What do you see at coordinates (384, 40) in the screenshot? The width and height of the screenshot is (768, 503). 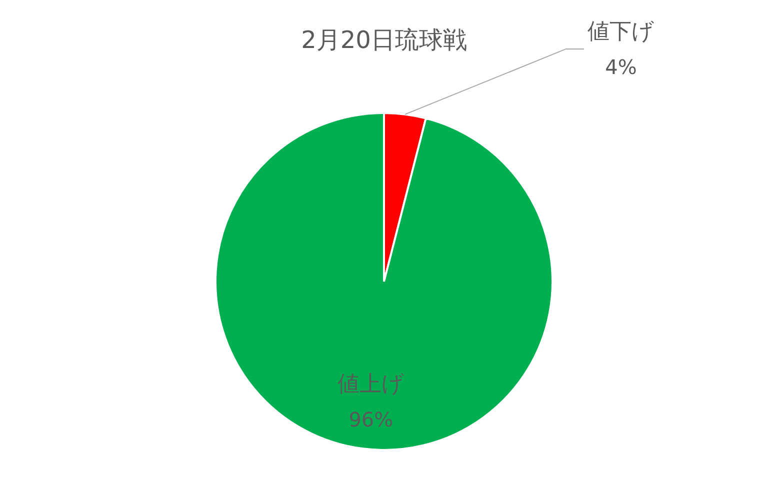 I see `chart-title: 2月20日琉球戦` at bounding box center [384, 40].